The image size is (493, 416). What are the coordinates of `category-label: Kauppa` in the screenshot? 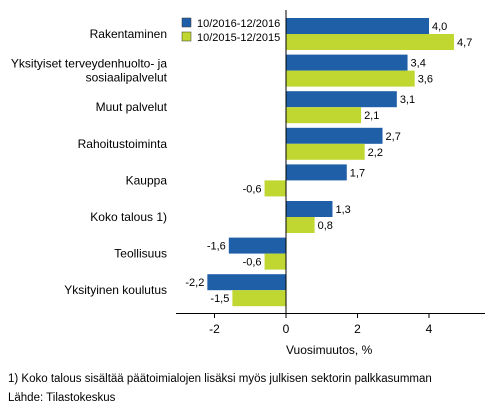 It's located at (147, 180).